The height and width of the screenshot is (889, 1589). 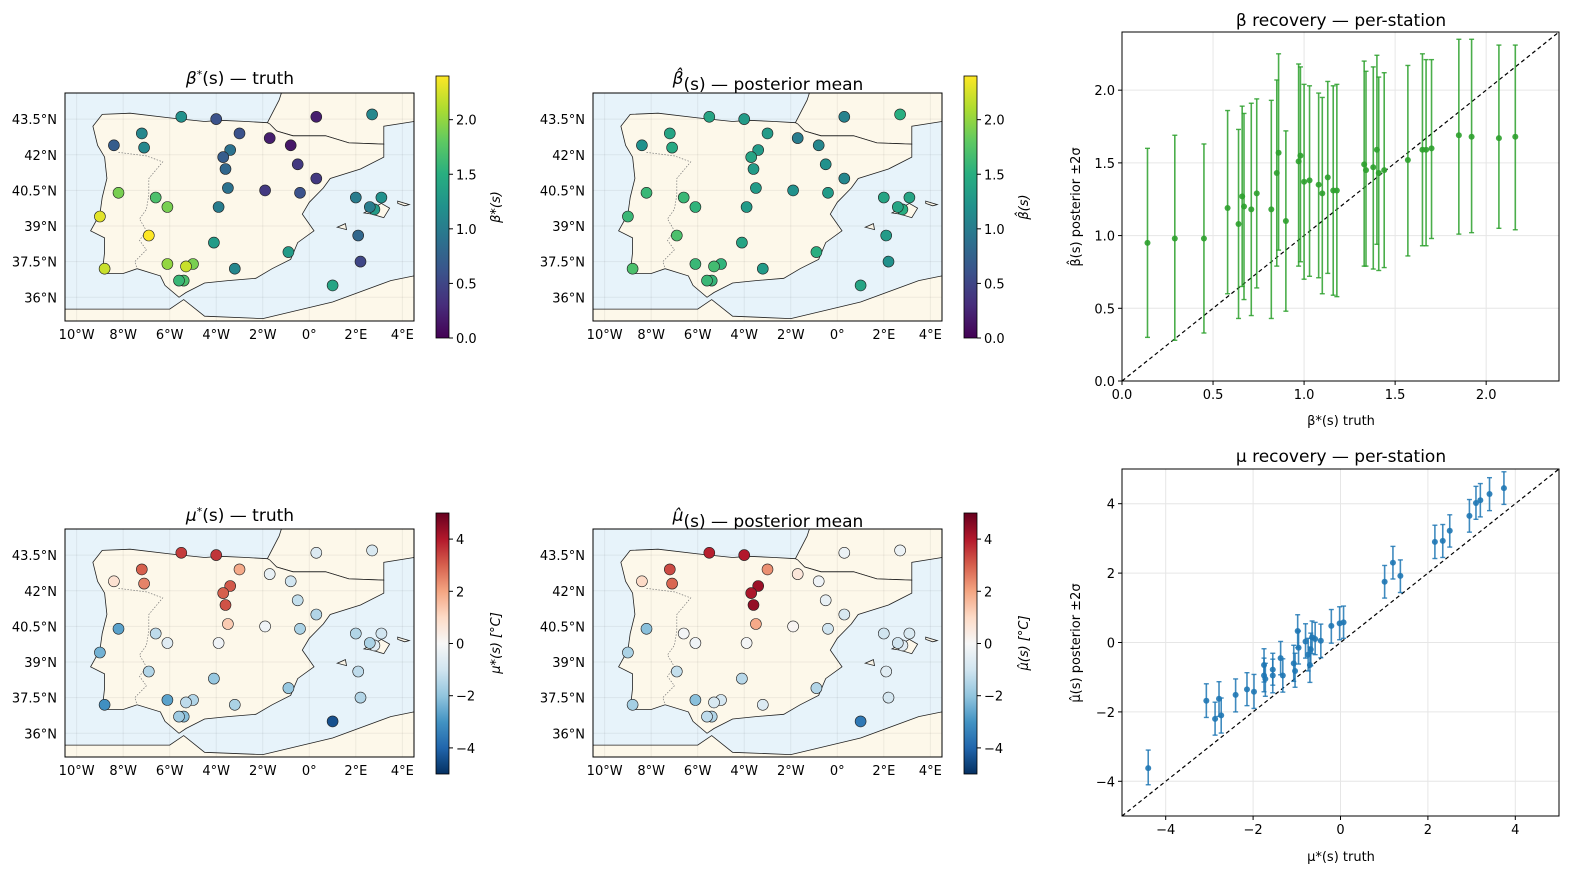 I want to click on y-tick-label: −4, so click(x=1105, y=782).